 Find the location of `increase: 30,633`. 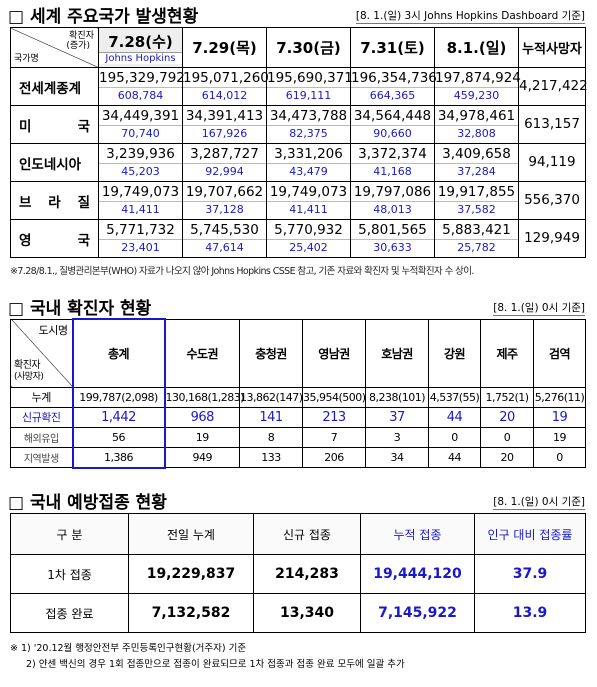

increase: 30,633 is located at coordinates (392, 247).